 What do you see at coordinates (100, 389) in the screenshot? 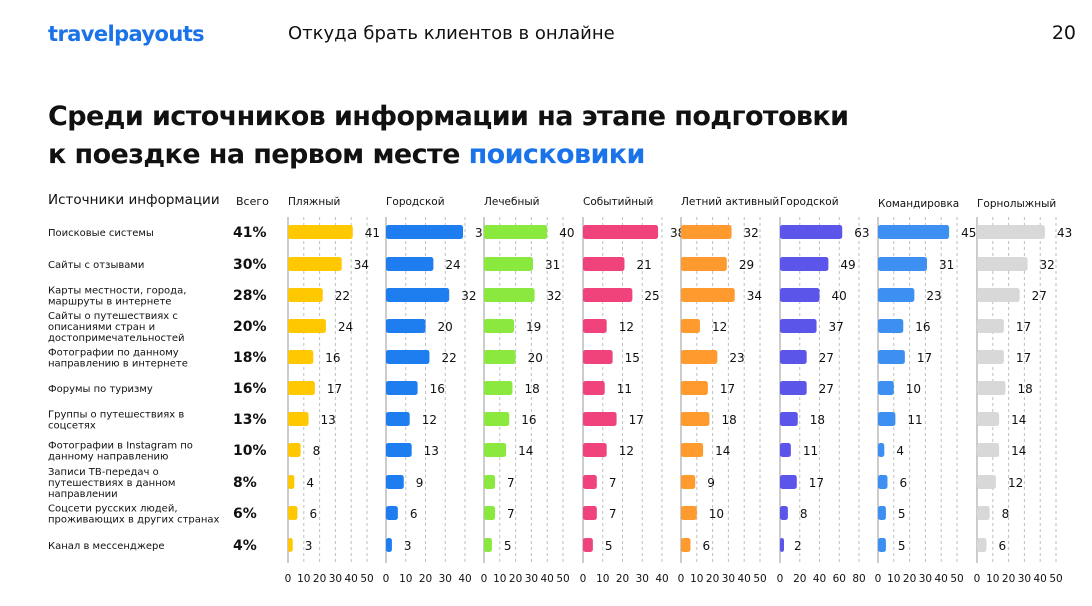
I see `category-label: Форумы по туризму` at bounding box center [100, 389].